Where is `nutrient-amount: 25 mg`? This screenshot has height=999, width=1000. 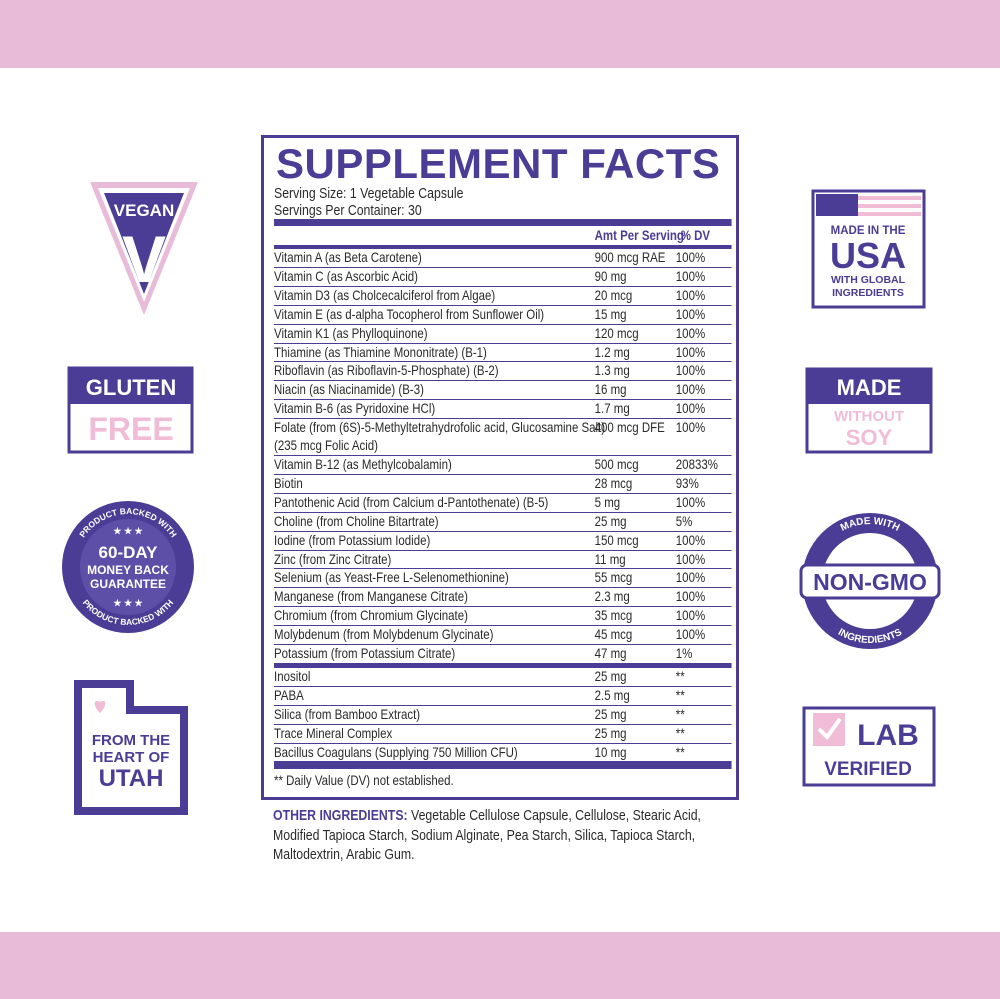 nutrient-amount: 25 mg is located at coordinates (610, 675).